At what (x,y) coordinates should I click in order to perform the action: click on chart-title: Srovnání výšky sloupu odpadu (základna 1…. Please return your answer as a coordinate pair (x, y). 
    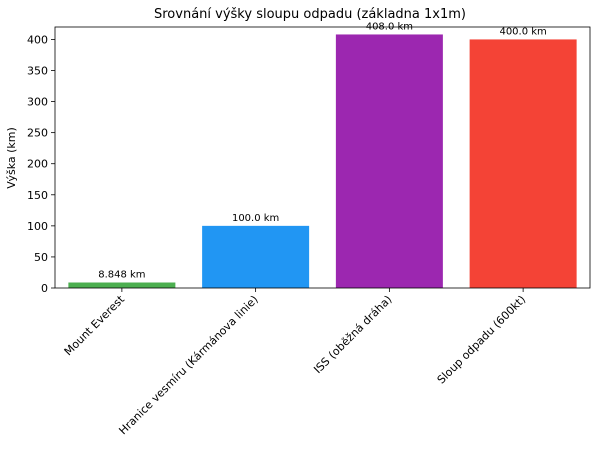
    Looking at the image, I should click on (310, 14).